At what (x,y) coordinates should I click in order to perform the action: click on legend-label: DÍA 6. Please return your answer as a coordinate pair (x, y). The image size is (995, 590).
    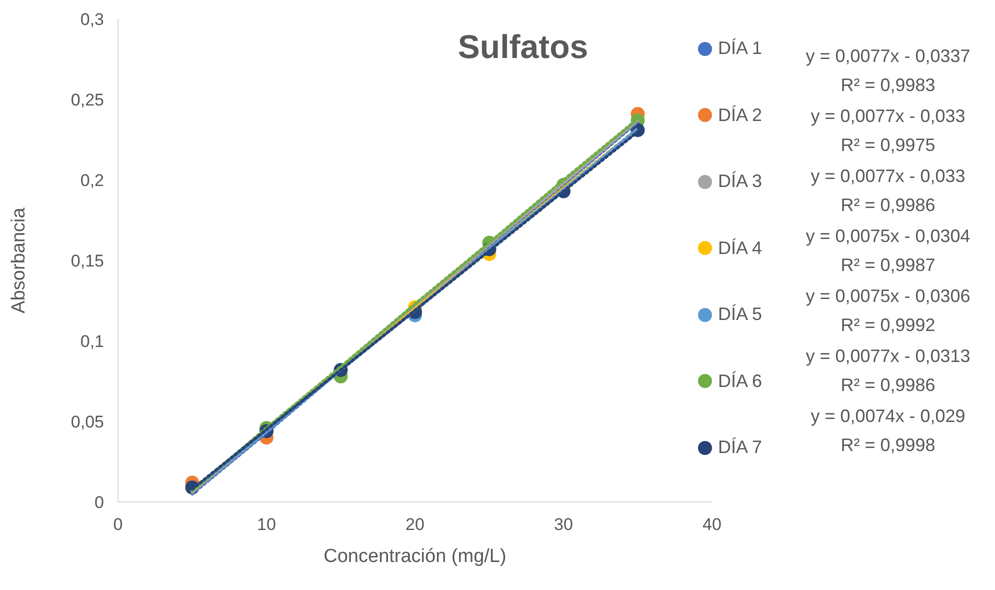
    Looking at the image, I should click on (740, 381).